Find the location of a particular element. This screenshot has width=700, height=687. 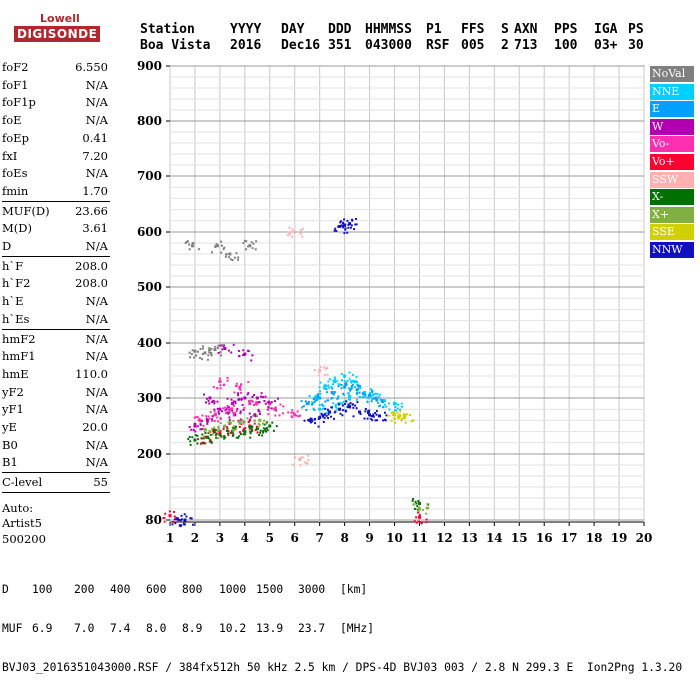

auto-scaler-info: Artist5 is located at coordinates (22, 523).